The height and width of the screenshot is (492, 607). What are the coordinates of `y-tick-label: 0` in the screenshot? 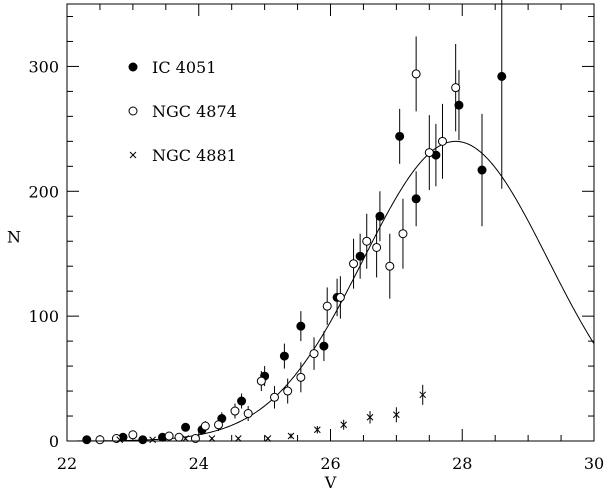 It's located at (54, 441).